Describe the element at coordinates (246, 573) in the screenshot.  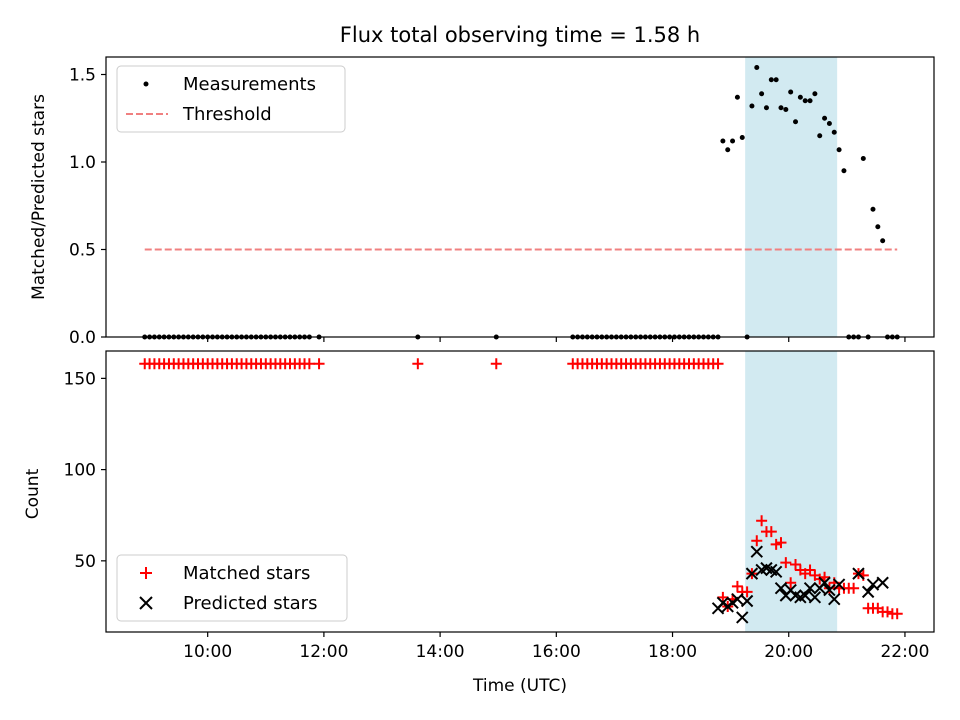
I see `legend-matched-label: Matched stars` at that location.